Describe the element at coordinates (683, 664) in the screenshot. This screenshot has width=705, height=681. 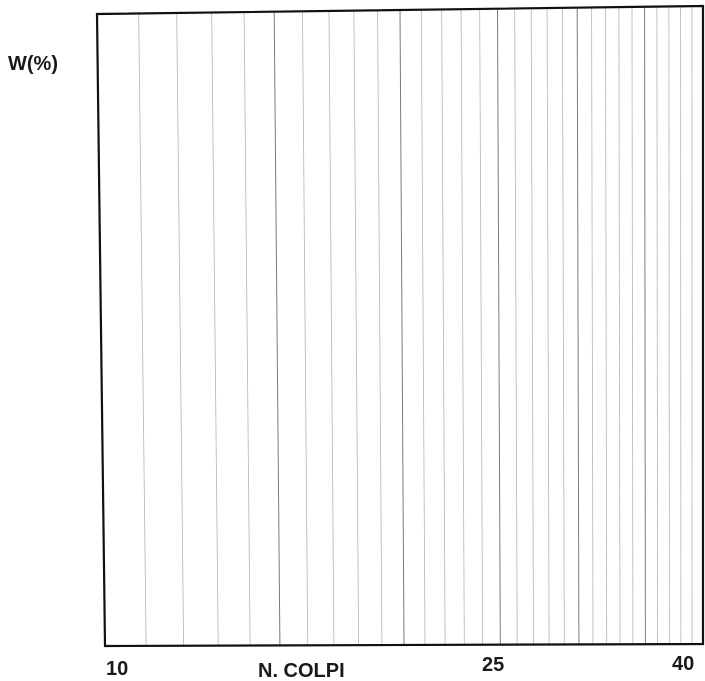
I see `x-tick-label-40: 40` at that location.